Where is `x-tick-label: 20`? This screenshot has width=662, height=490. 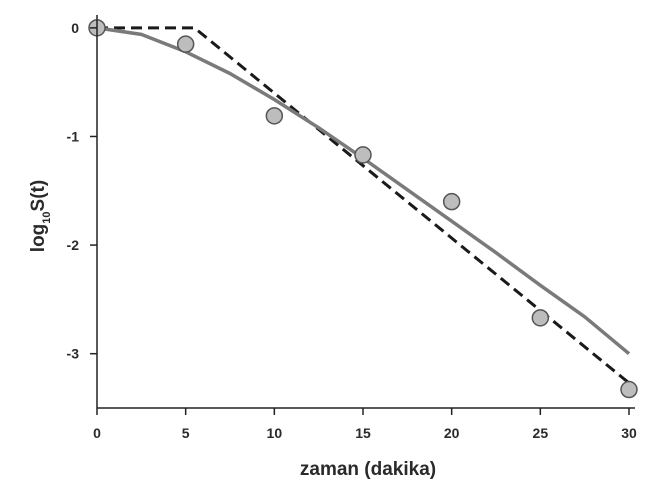 x-tick-label: 20 is located at coordinates (452, 433).